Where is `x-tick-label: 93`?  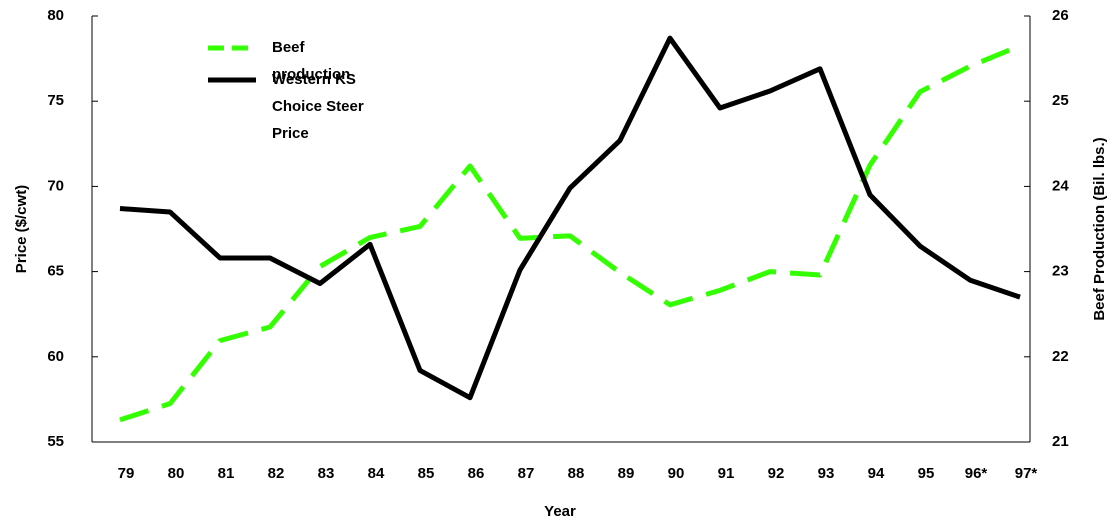 x-tick-label: 93 is located at coordinates (826, 473).